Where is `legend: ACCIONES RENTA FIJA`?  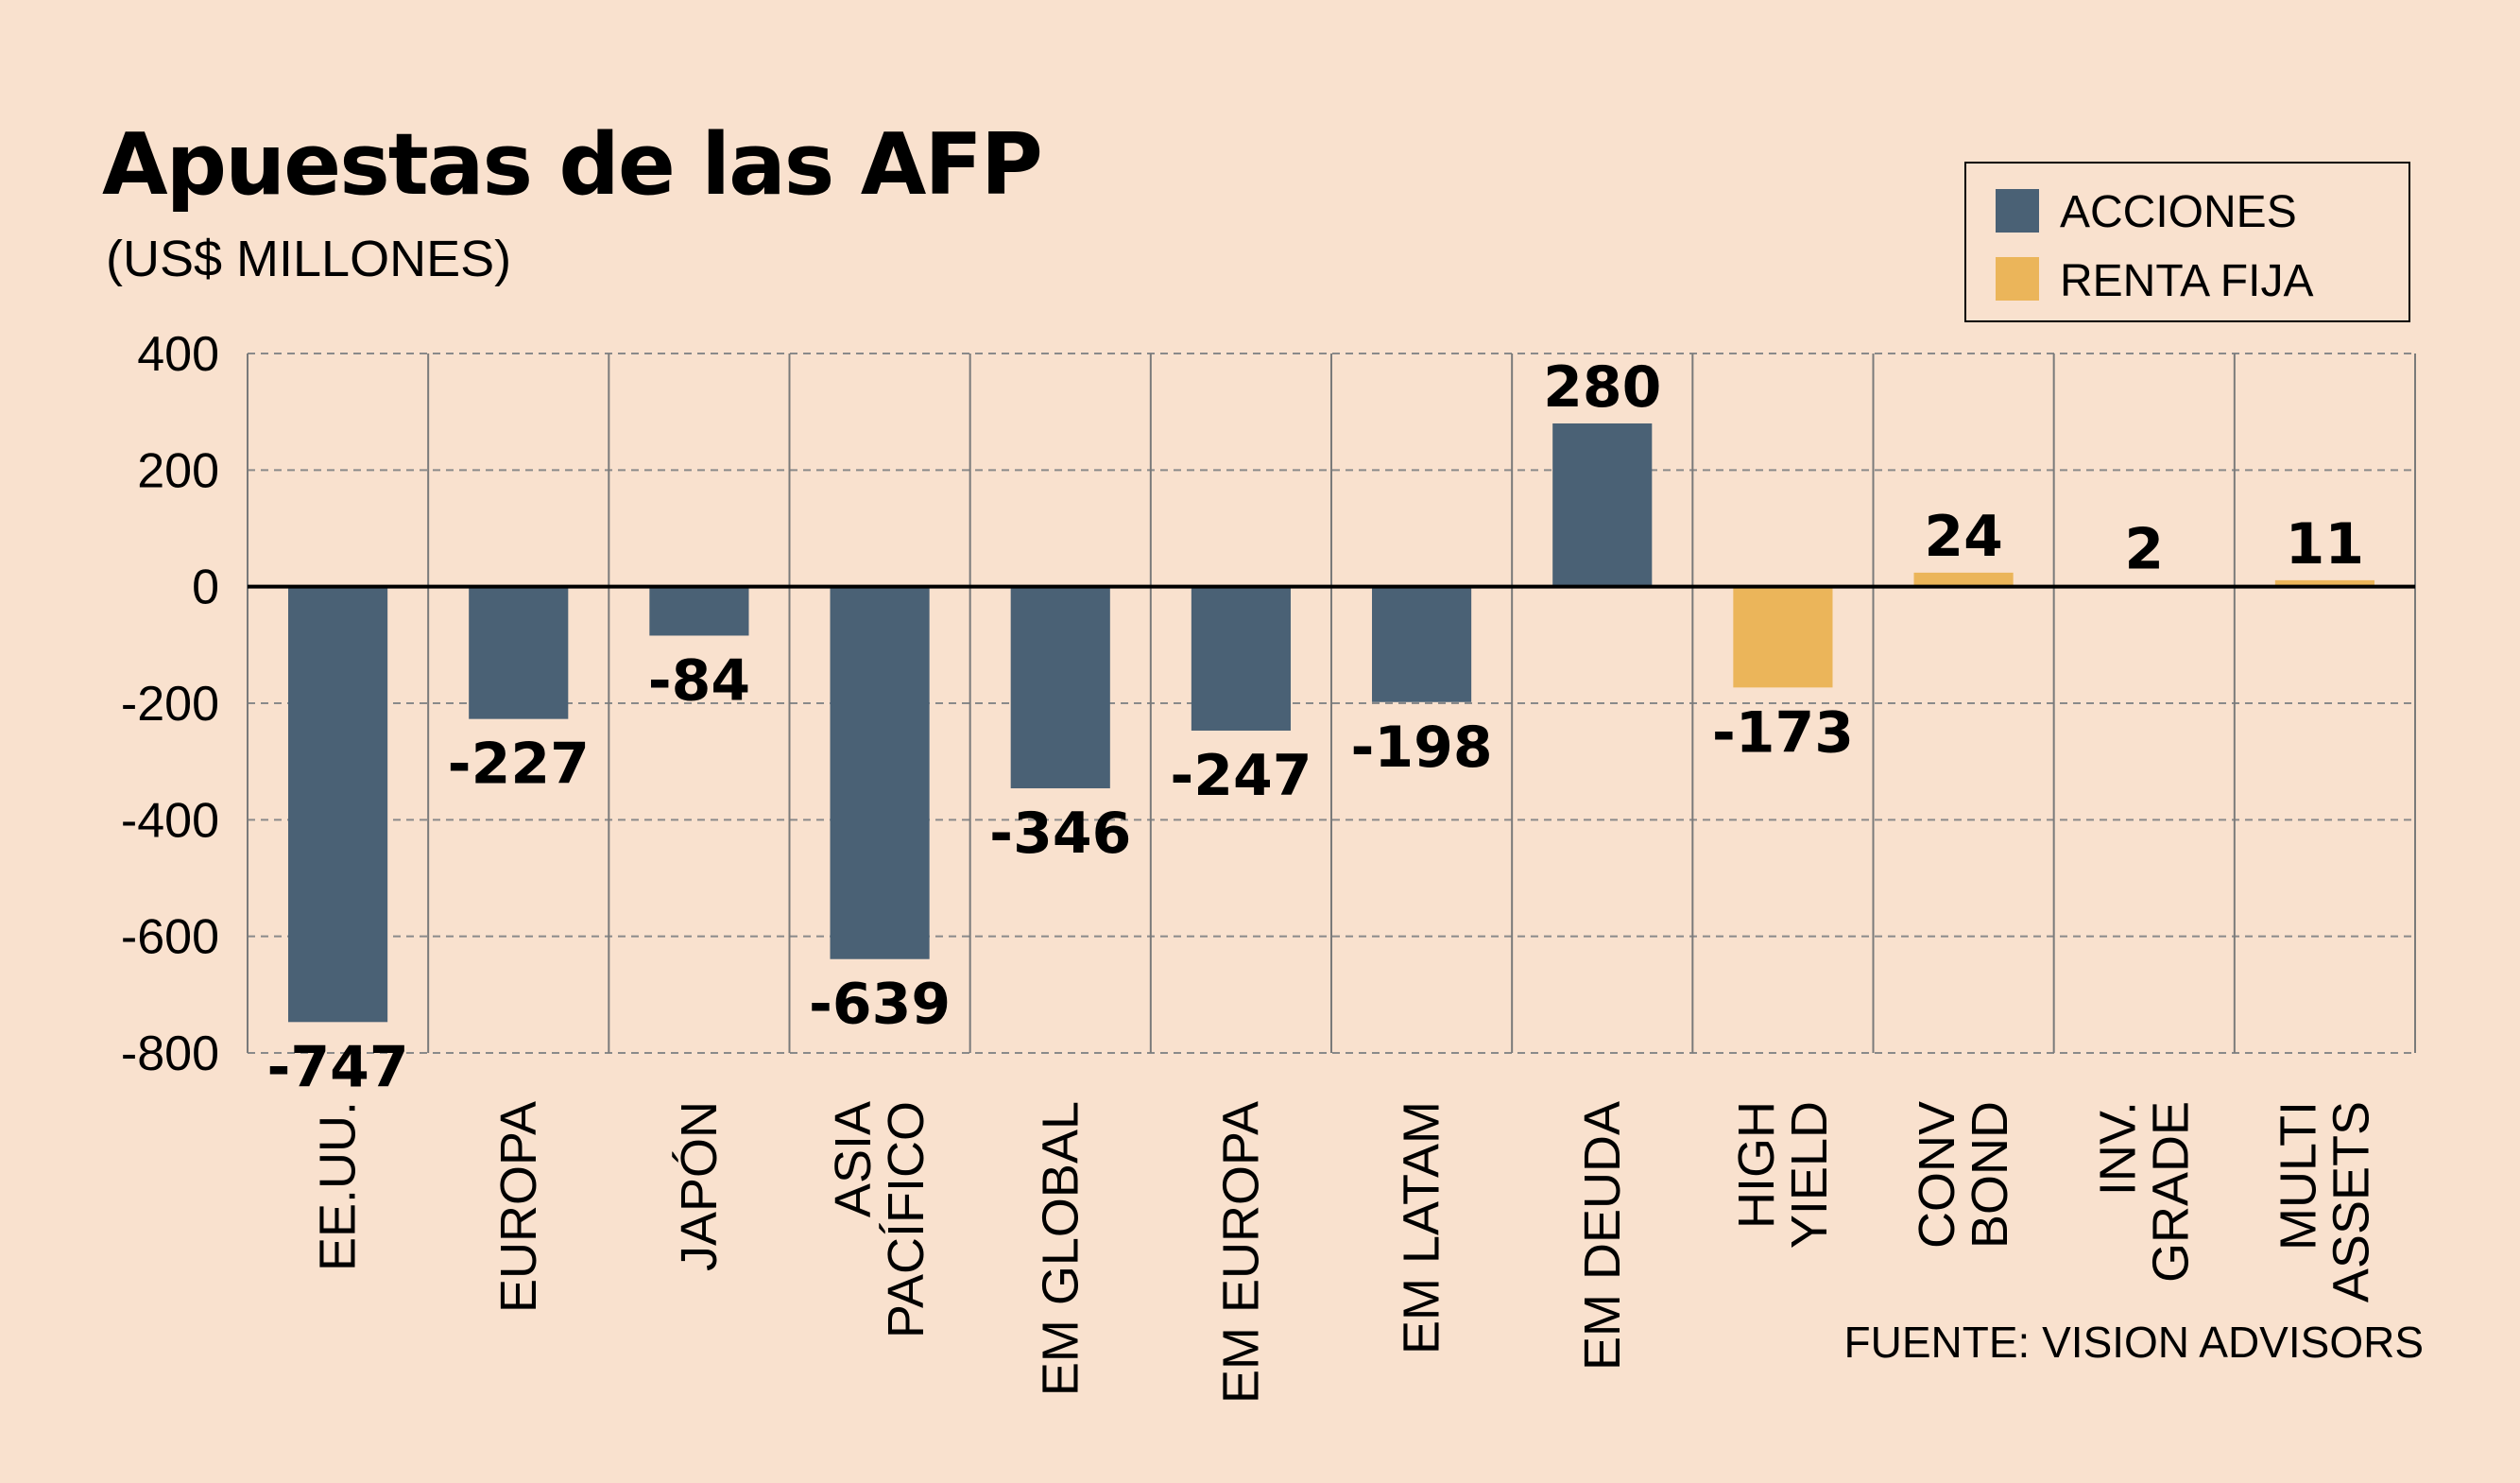 legend: ACCIONES RENTA FIJA is located at coordinates (2187, 242).